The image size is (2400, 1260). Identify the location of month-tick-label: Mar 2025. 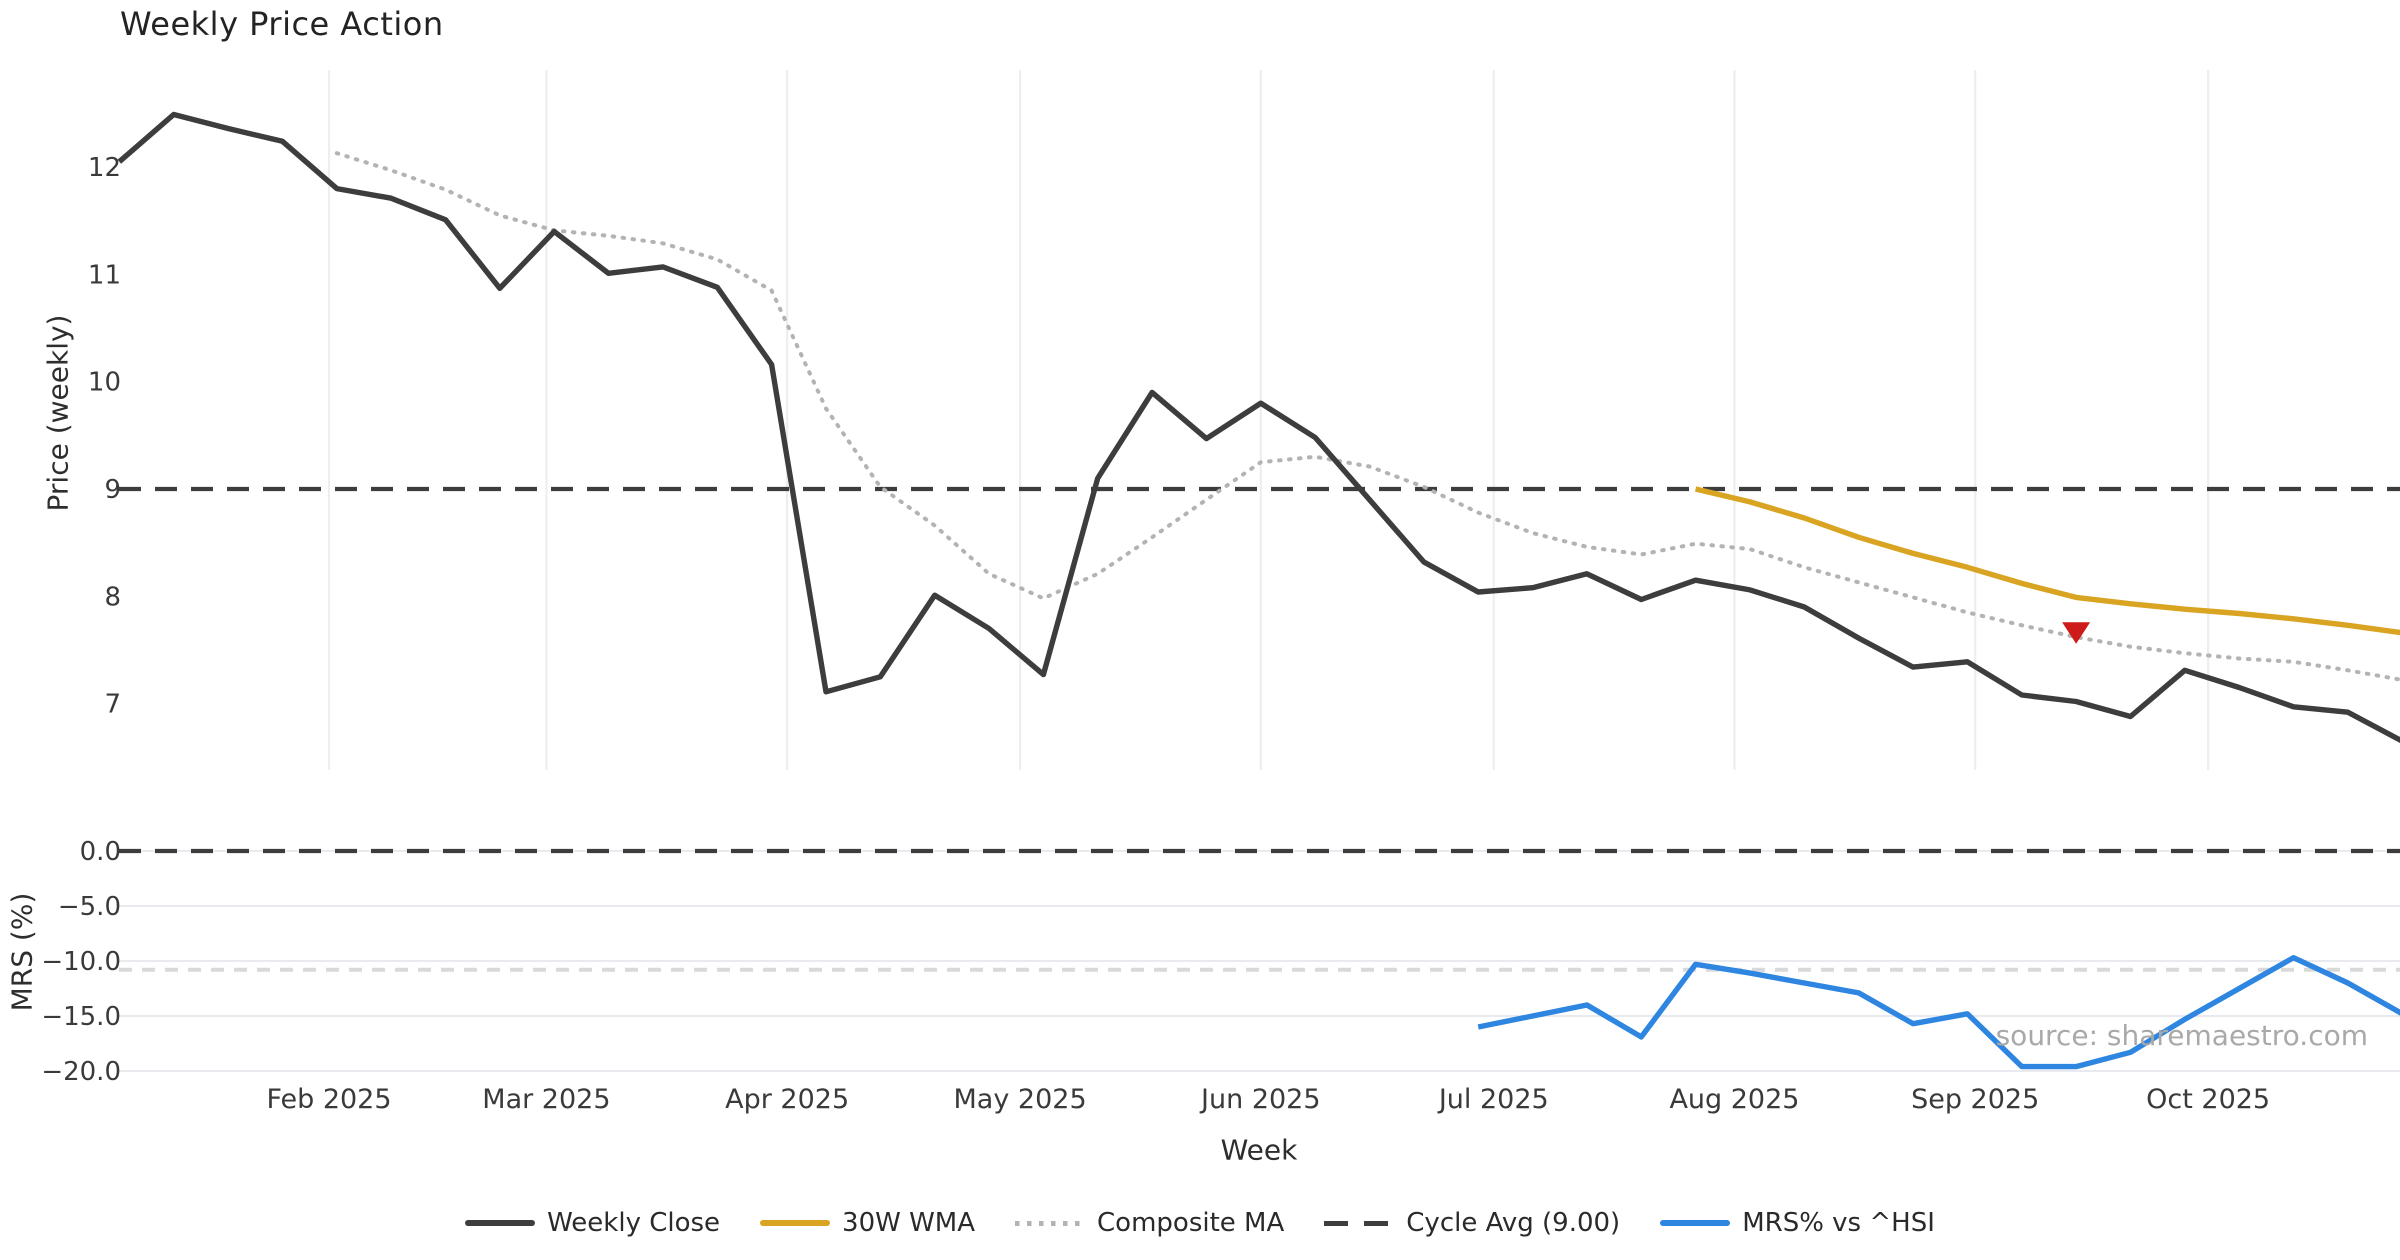
(546, 1099).